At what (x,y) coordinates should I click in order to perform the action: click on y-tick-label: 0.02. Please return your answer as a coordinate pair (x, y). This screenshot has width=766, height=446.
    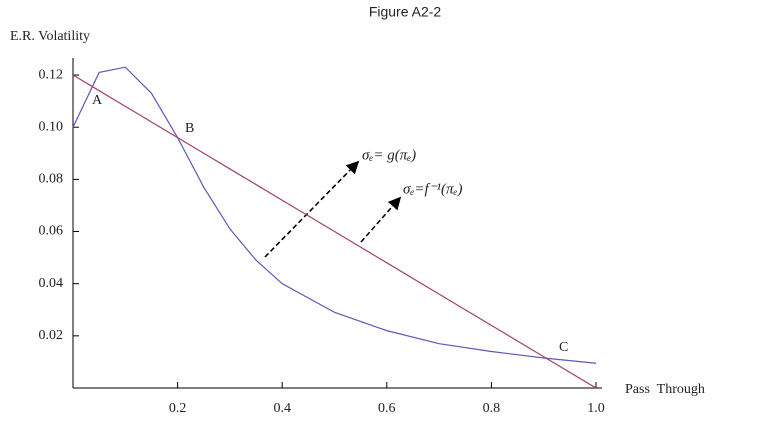
    Looking at the image, I should click on (51, 335).